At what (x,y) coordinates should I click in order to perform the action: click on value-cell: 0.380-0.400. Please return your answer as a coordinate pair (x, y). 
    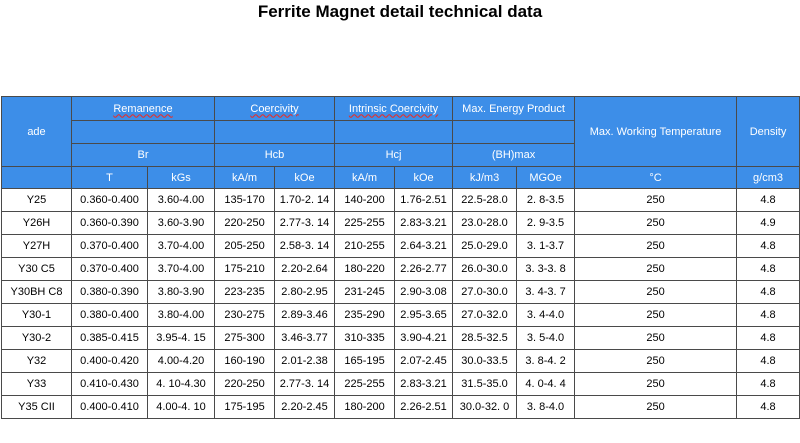
    Looking at the image, I should click on (109, 315).